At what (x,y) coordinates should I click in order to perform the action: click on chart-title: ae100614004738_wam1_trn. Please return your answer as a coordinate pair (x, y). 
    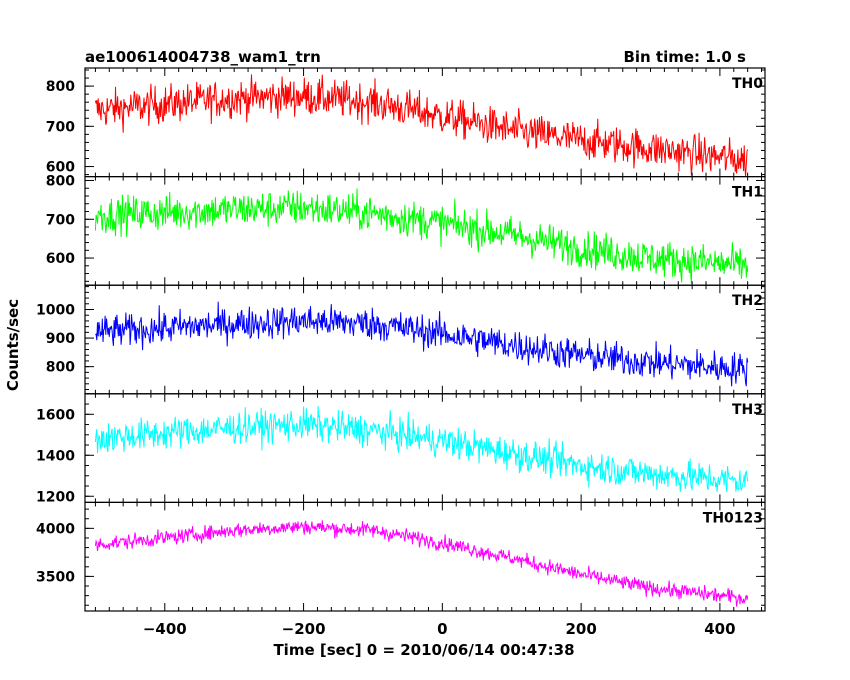
    Looking at the image, I should click on (203, 57).